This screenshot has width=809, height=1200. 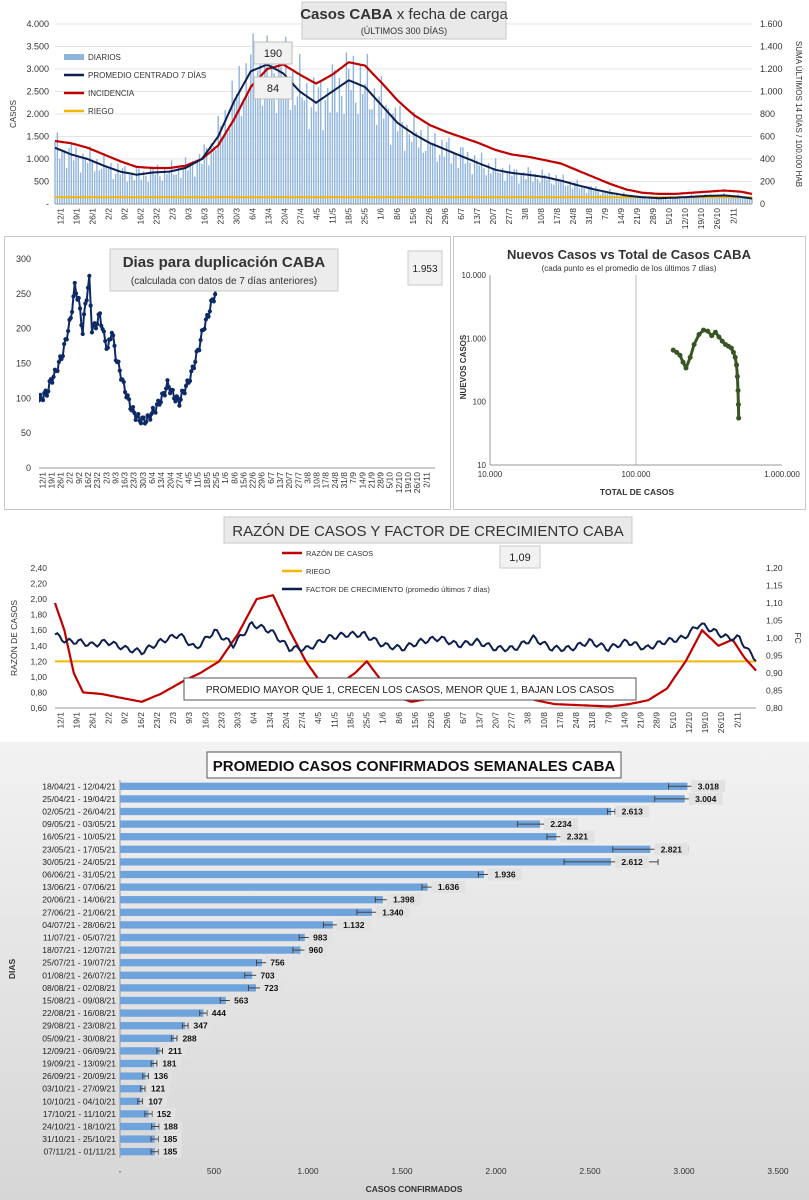 I want to click on casos-x-tick: 21/9, so click(x=637, y=216).